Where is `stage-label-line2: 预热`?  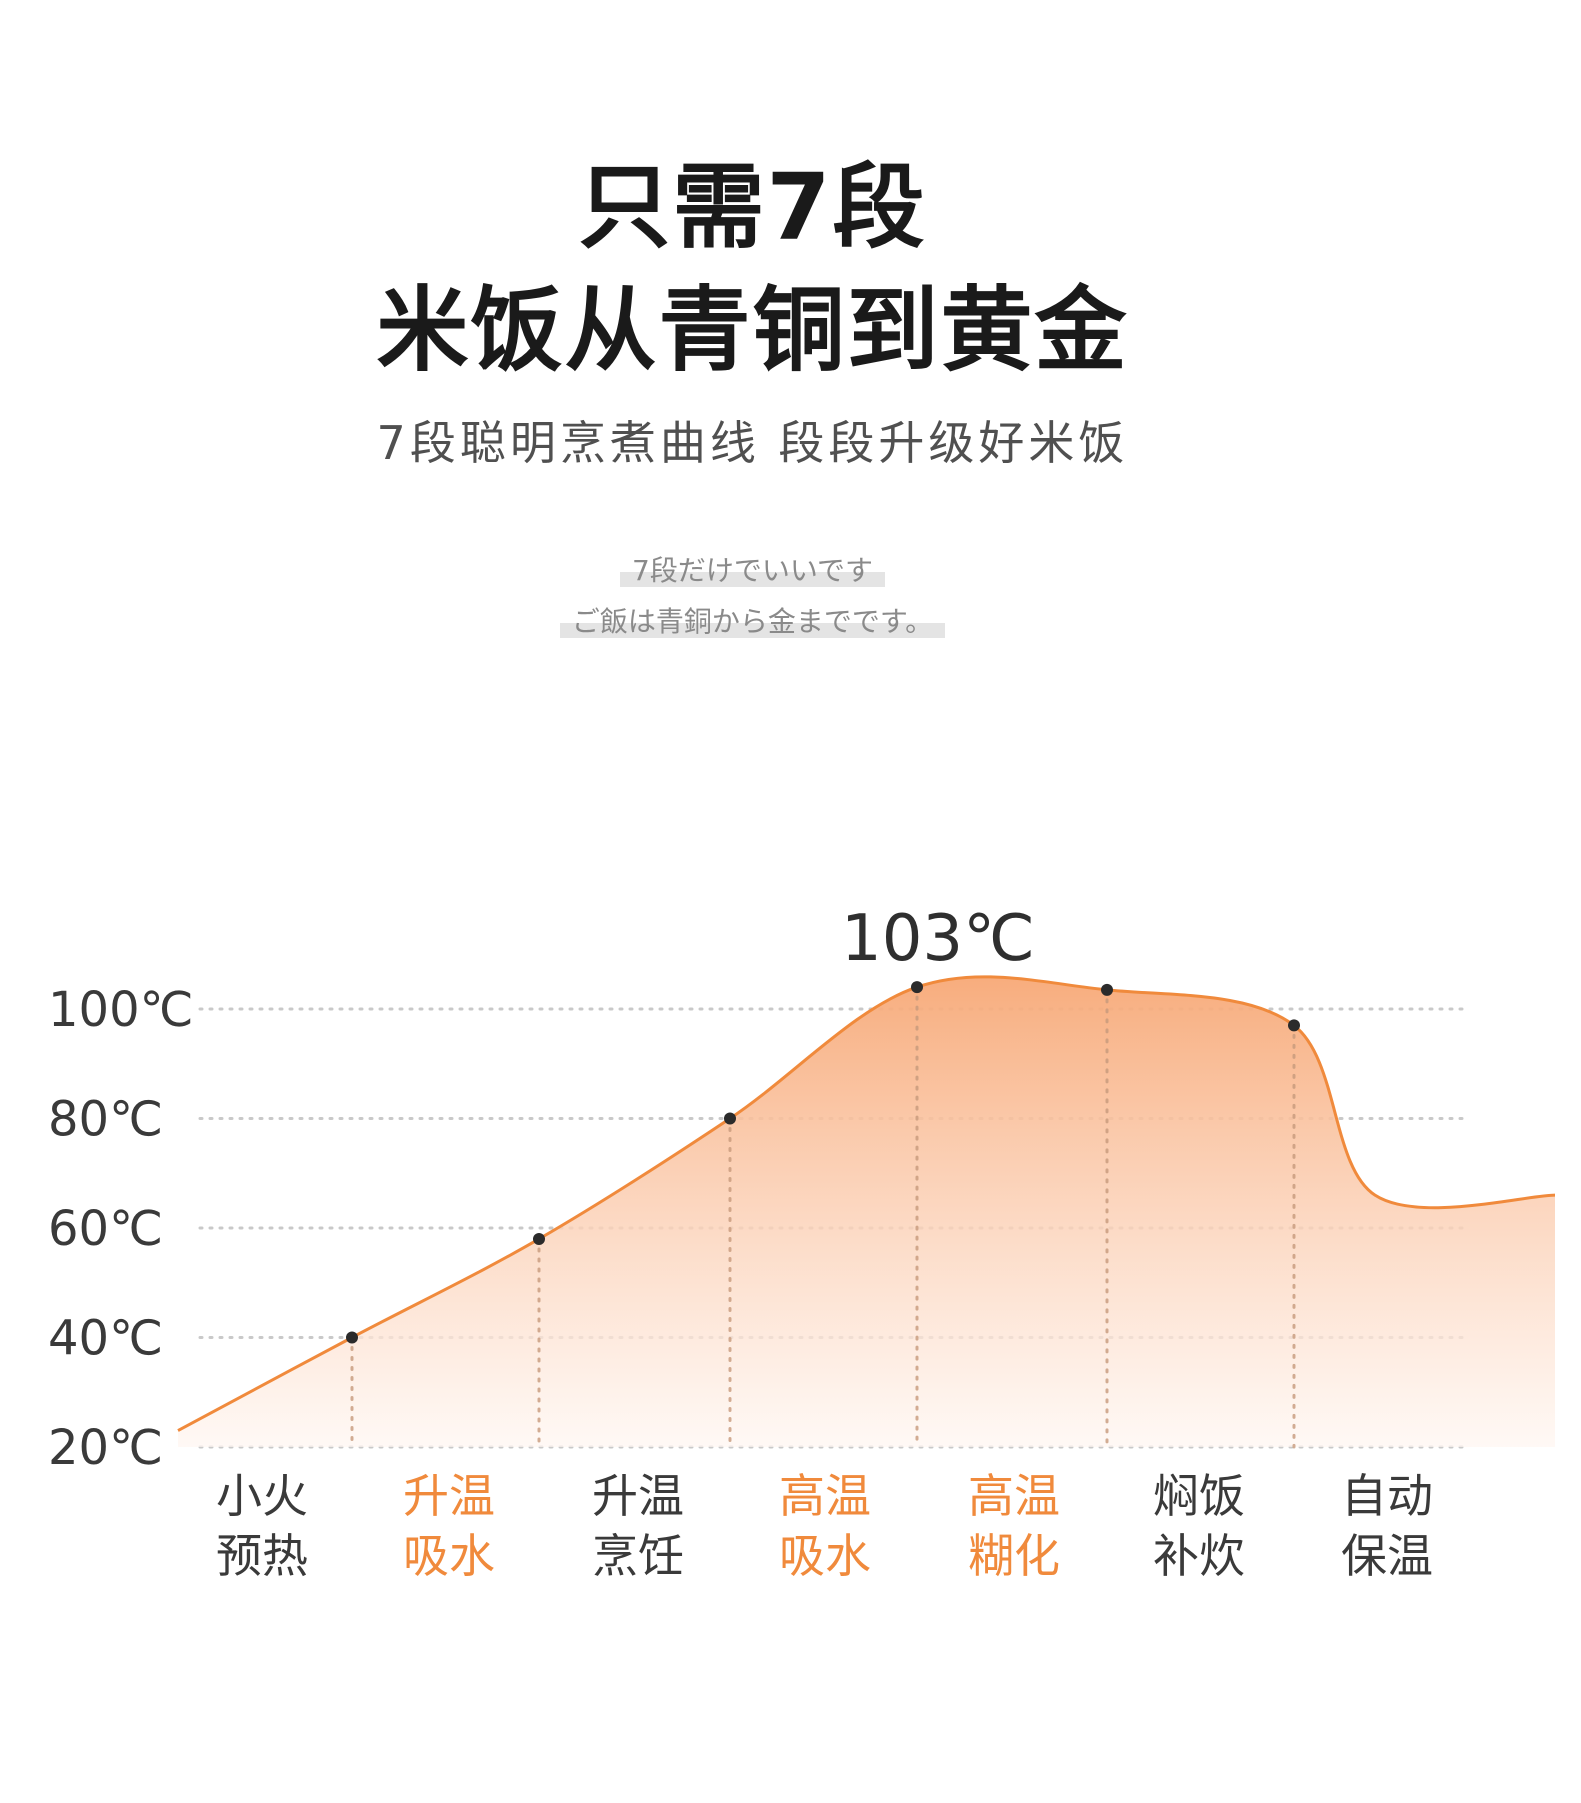 stage-label-line2: 预热 is located at coordinates (262, 1556).